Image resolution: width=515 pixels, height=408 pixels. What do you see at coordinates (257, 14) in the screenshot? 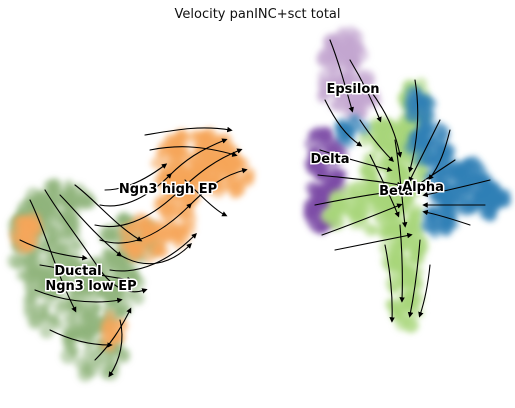
I see `chart-title: Velocity panINC+sct total` at bounding box center [257, 14].